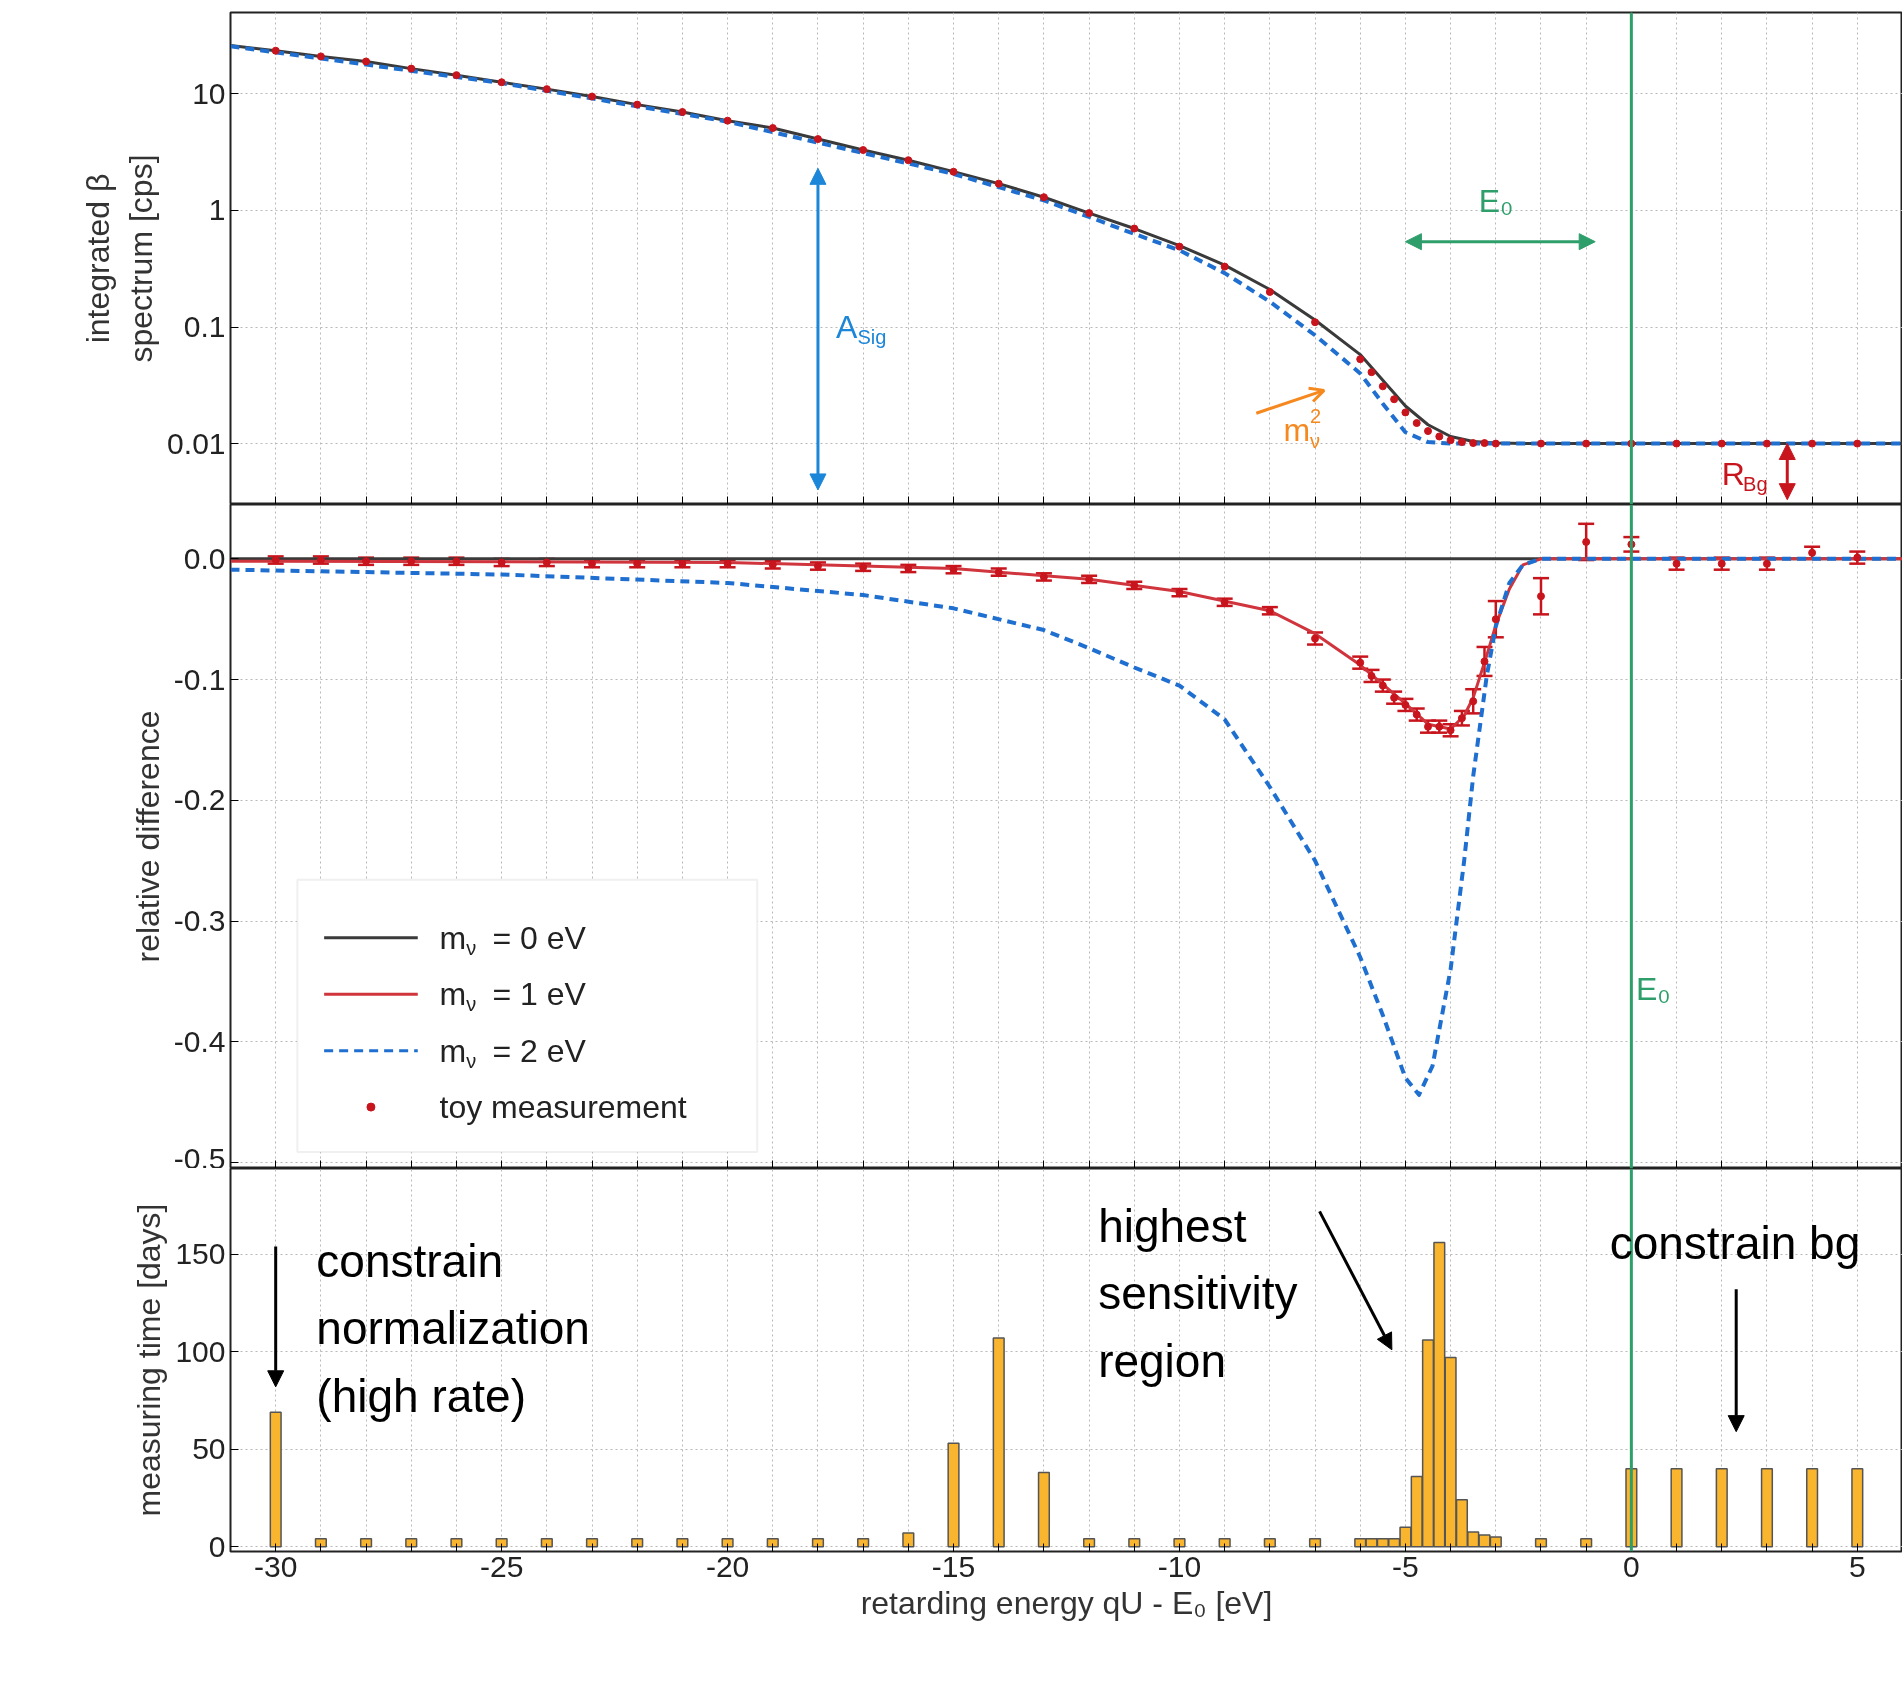 The image size is (1903, 1682). I want to click on ref-line-label: E₀, so click(1653, 989).